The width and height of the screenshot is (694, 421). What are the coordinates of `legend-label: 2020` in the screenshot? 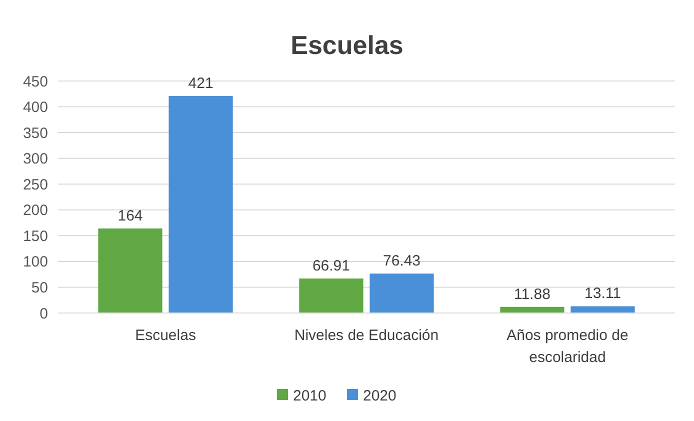 It's located at (379, 395).